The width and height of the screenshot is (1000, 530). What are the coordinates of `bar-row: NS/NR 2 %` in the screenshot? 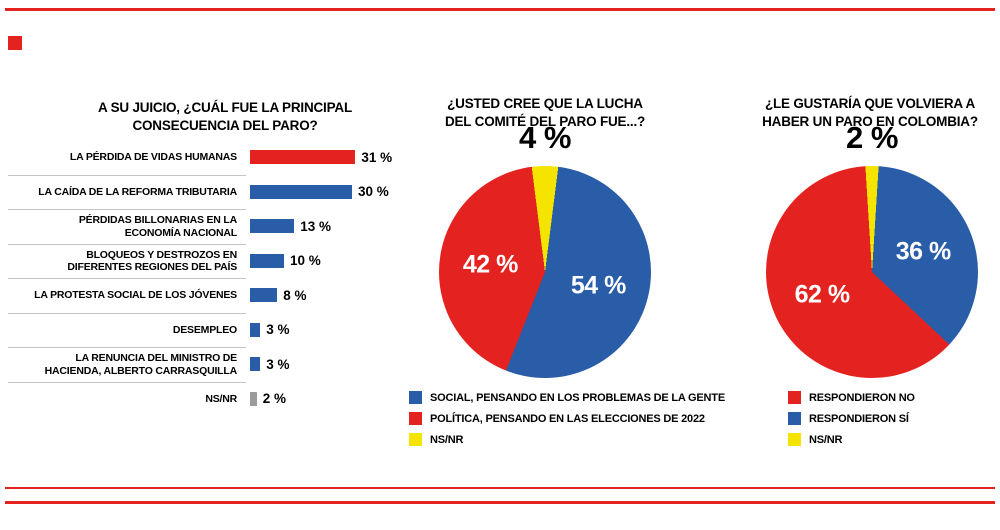 It's located at (204, 399).